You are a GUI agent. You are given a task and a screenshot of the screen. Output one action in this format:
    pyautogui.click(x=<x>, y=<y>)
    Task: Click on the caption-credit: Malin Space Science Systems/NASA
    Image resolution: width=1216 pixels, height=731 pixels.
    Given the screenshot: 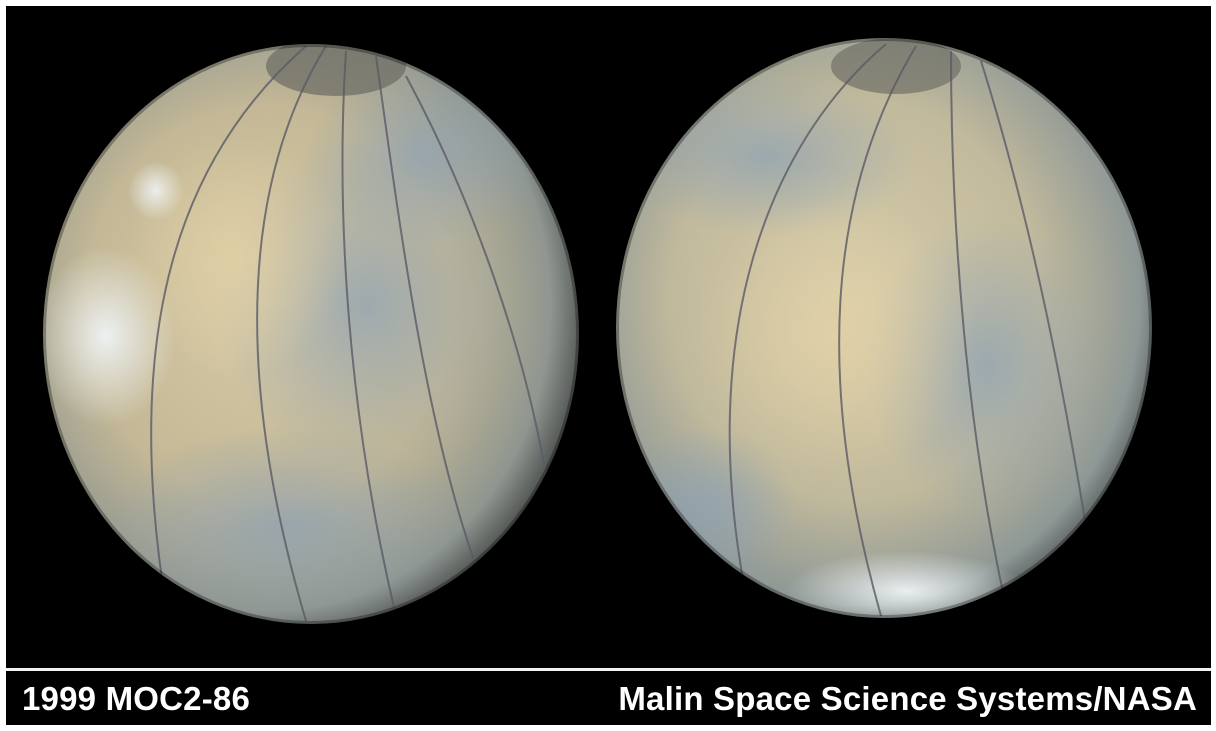 What is the action you would take?
    pyautogui.click(x=907, y=698)
    